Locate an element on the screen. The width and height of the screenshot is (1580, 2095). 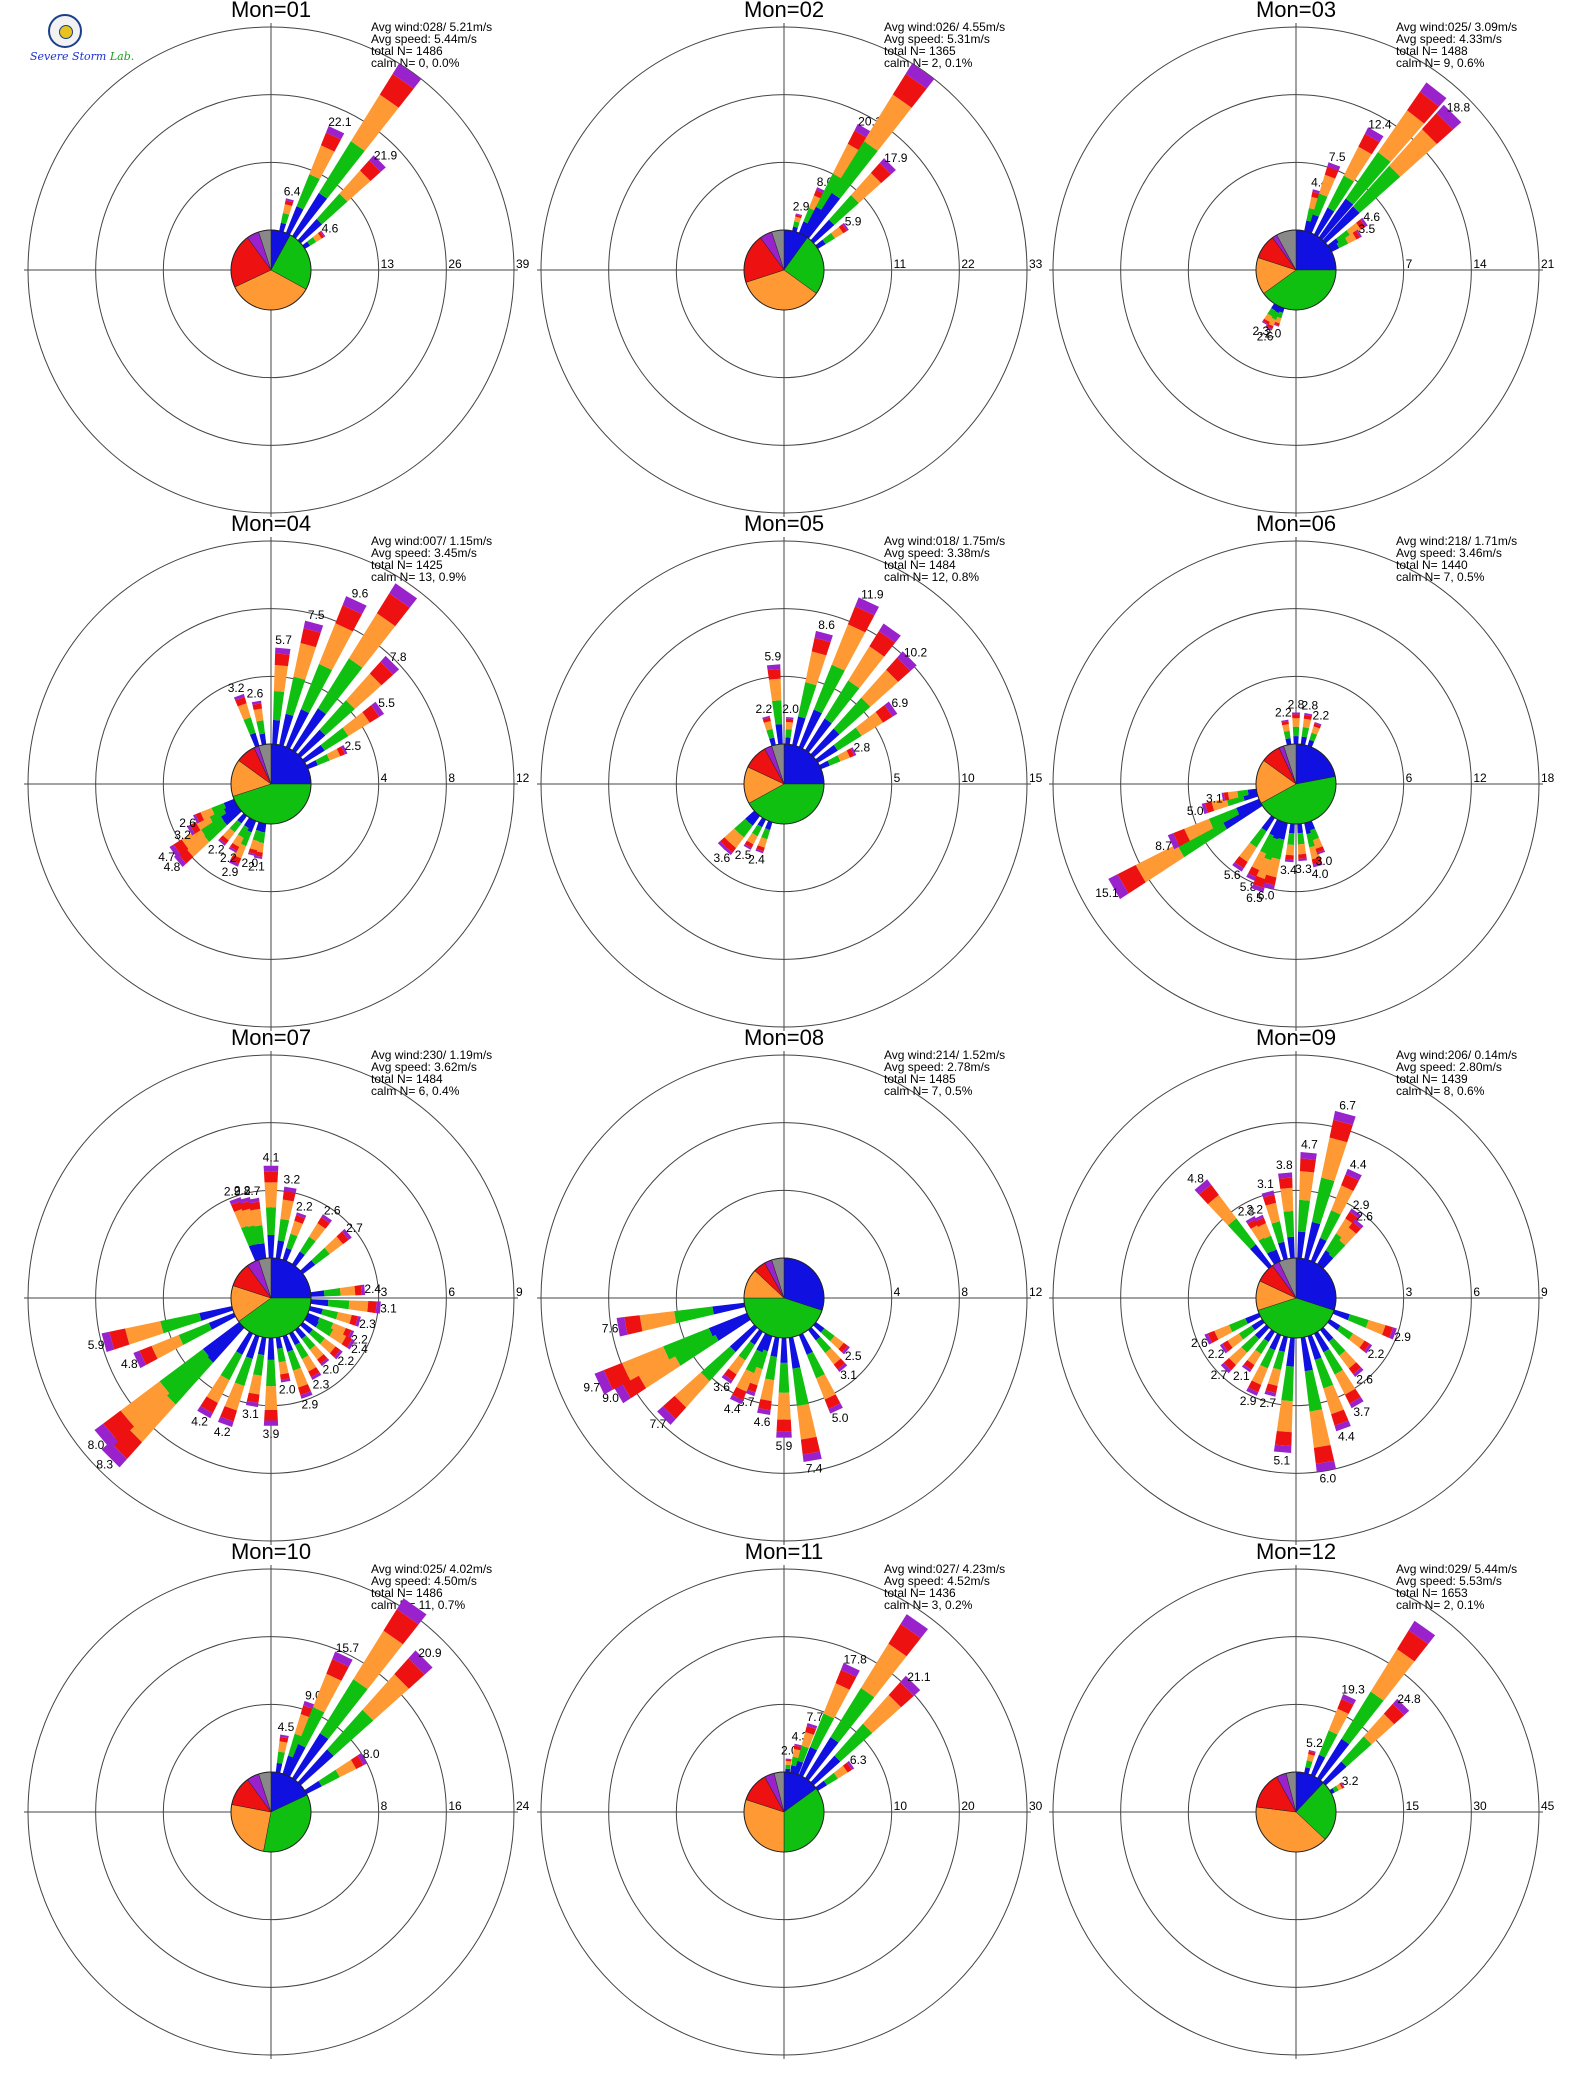
direction-bar: 21.9 is located at coordinates (347, 196).